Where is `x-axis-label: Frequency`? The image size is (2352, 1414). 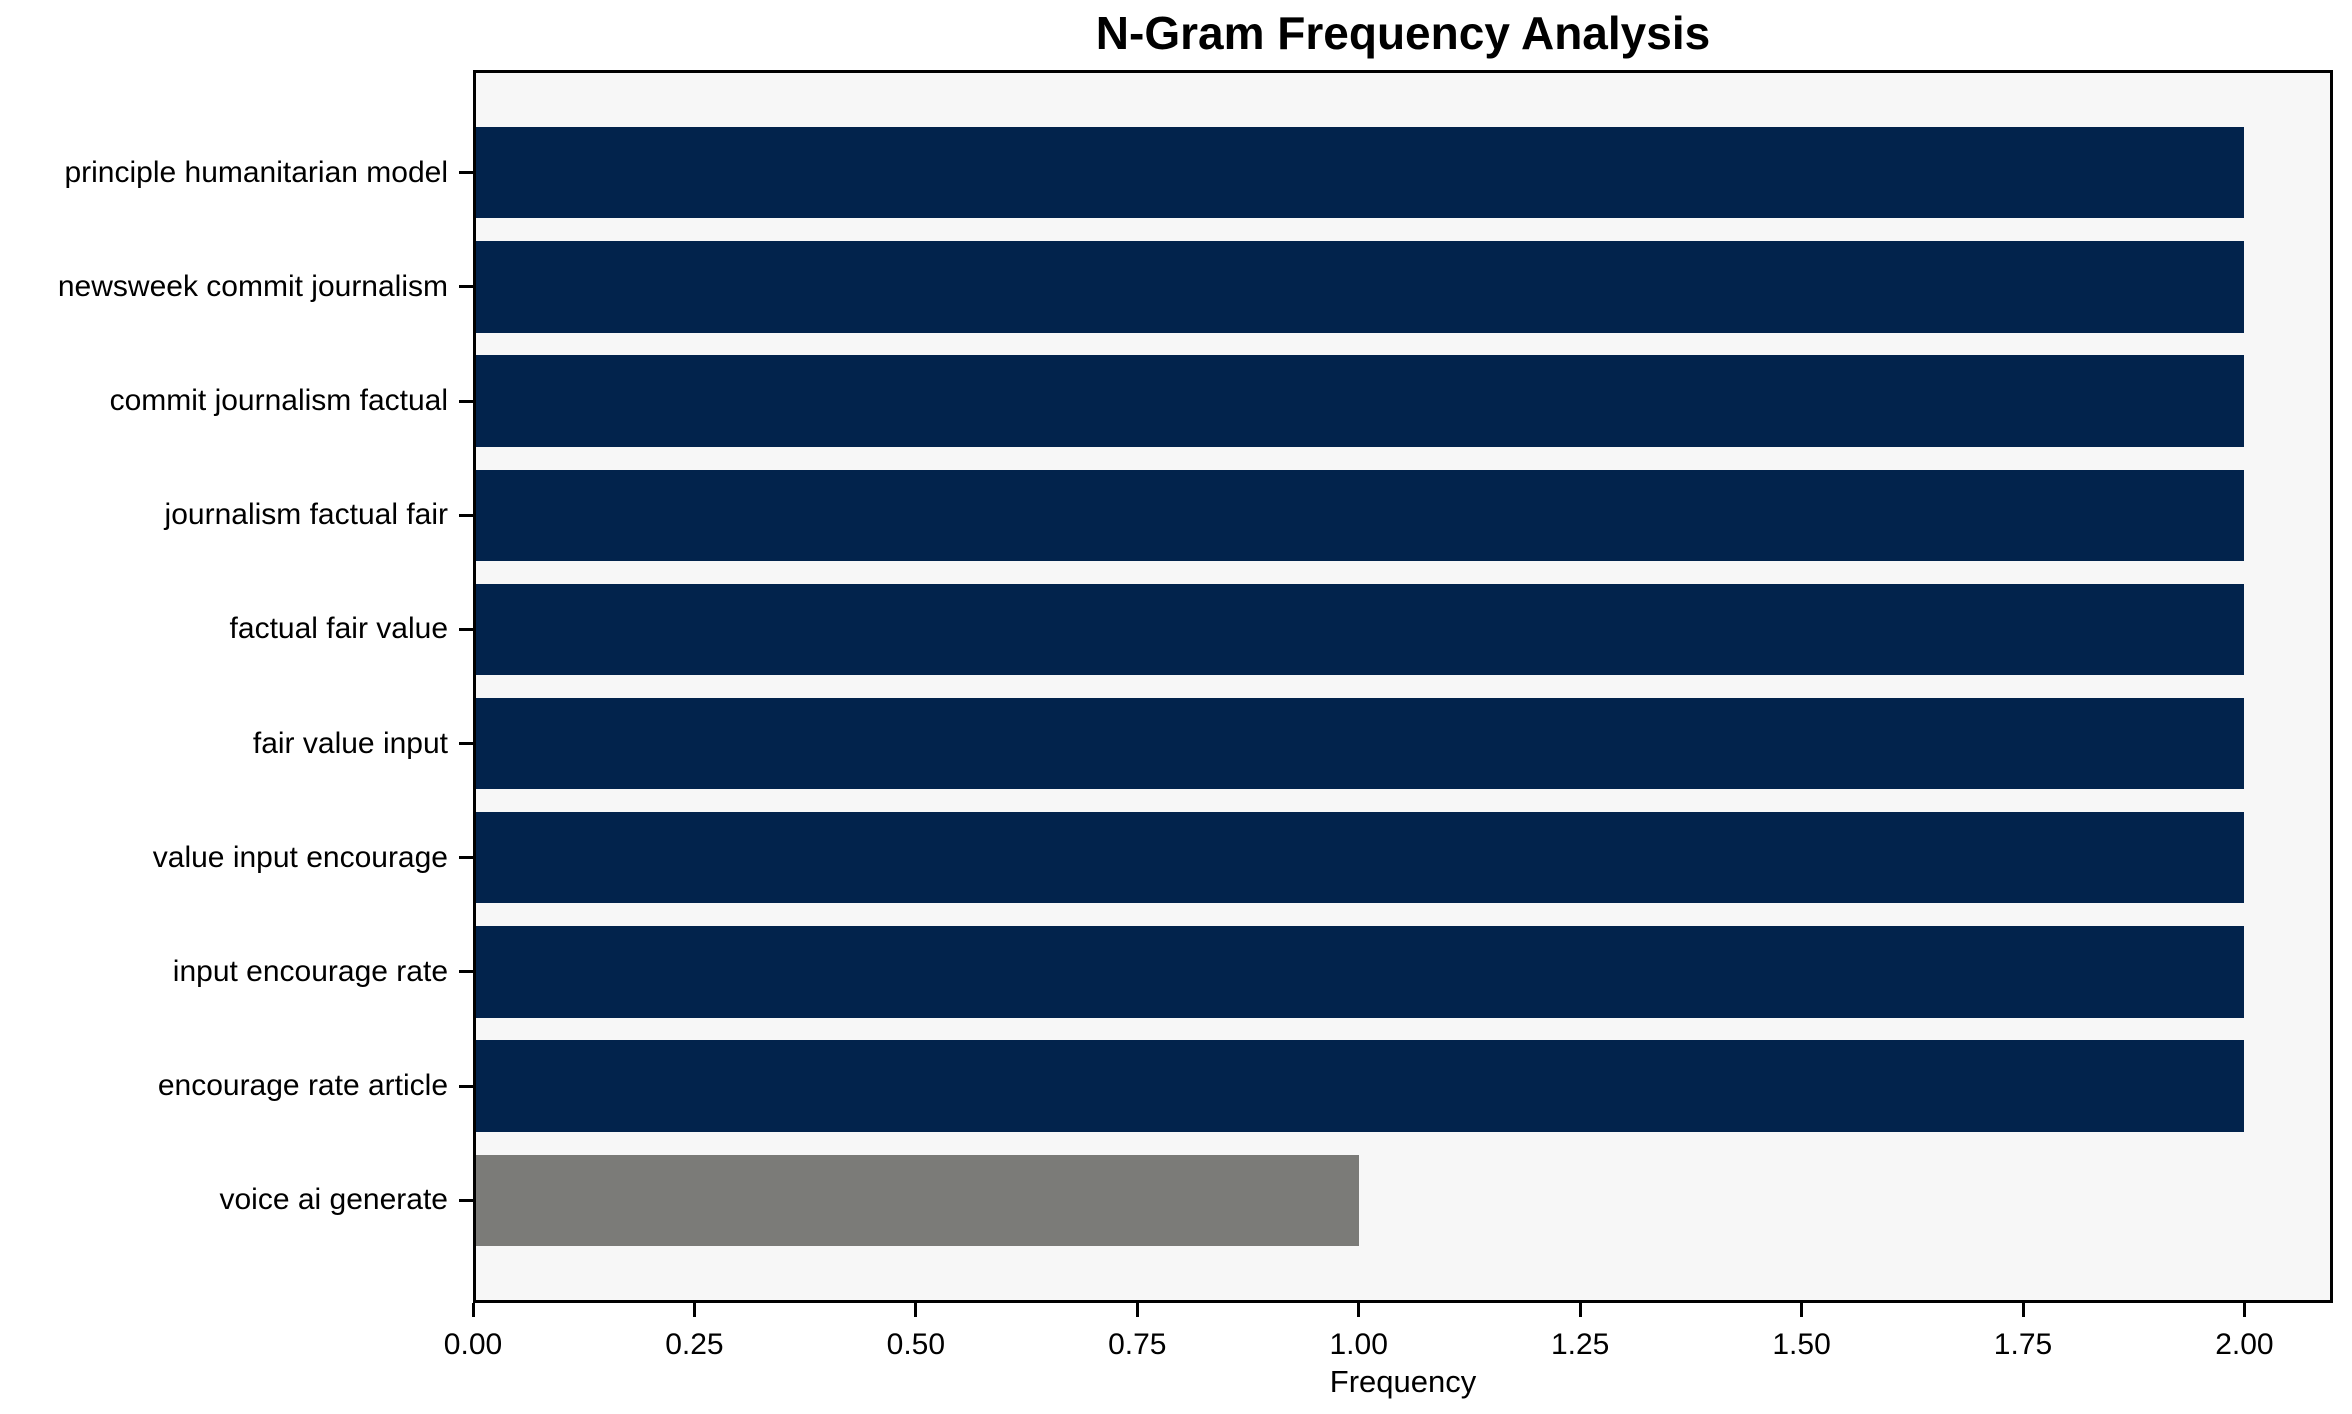 x-axis-label: Frequency is located at coordinates (1403, 1381).